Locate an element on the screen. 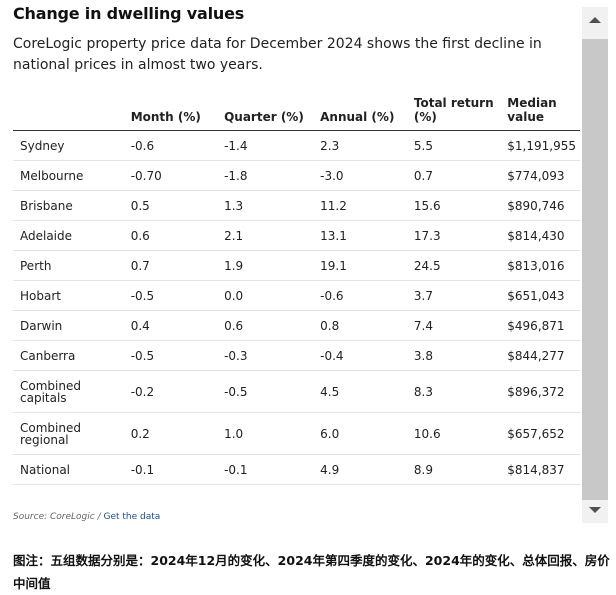 The width and height of the screenshot is (616, 595). cell-median: $1,191,955 is located at coordinates (540, 145).